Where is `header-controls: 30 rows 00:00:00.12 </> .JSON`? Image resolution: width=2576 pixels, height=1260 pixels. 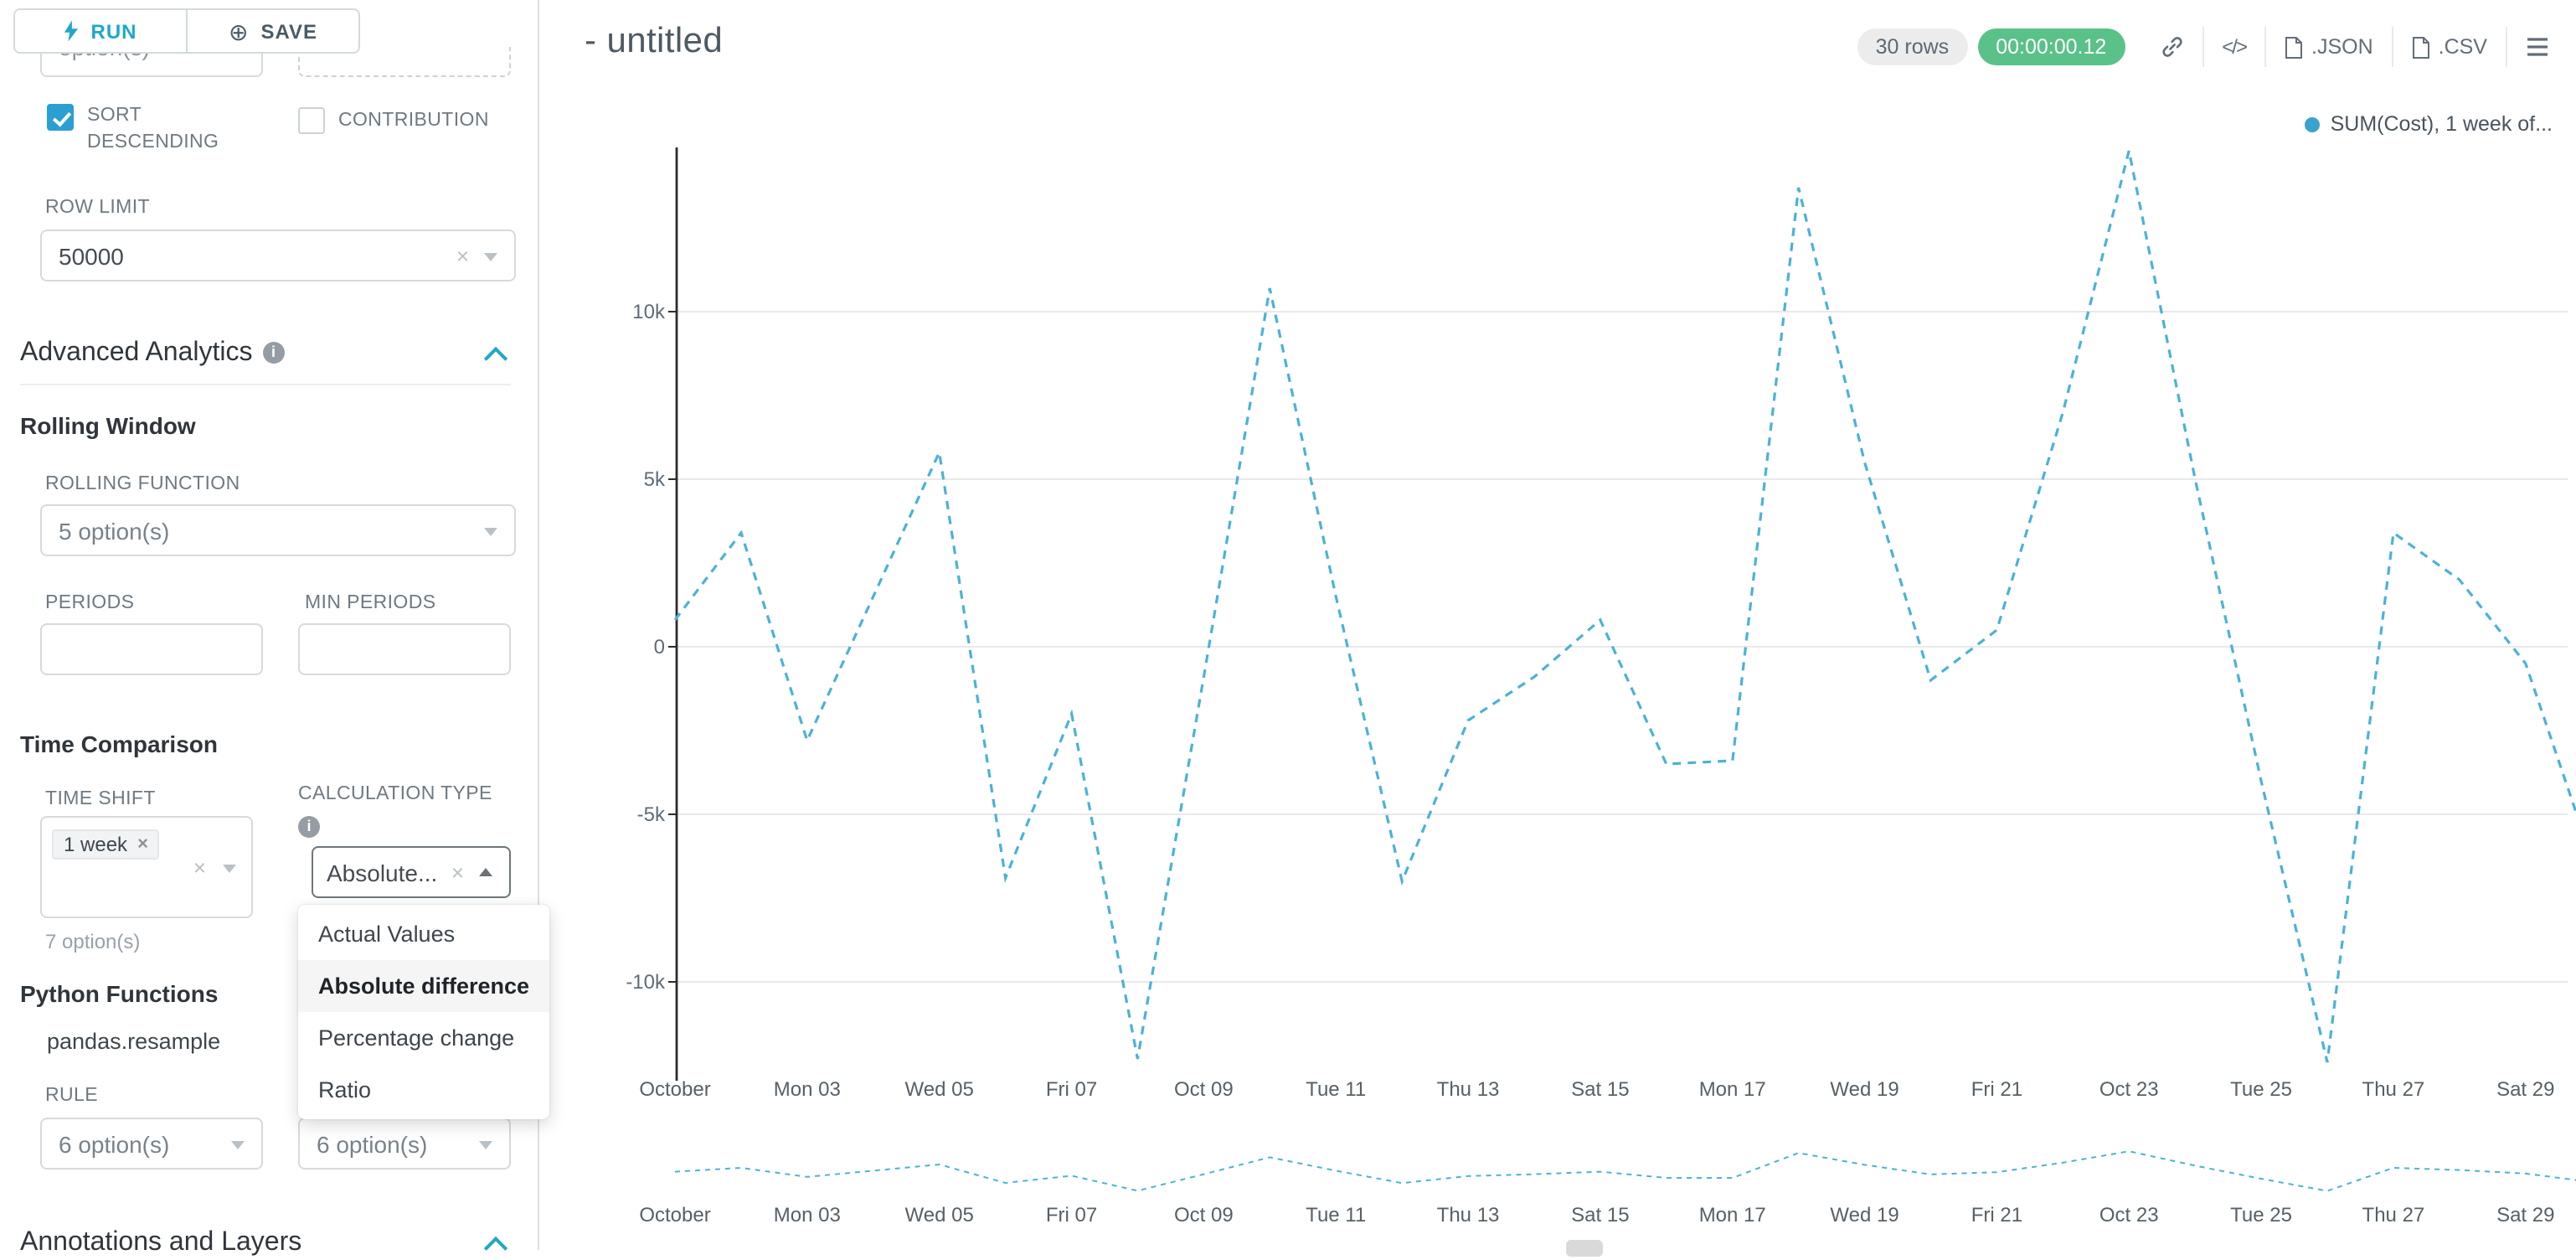
header-controls: 30 rows 00:00:00.12 </> .JSON is located at coordinates (2212, 47).